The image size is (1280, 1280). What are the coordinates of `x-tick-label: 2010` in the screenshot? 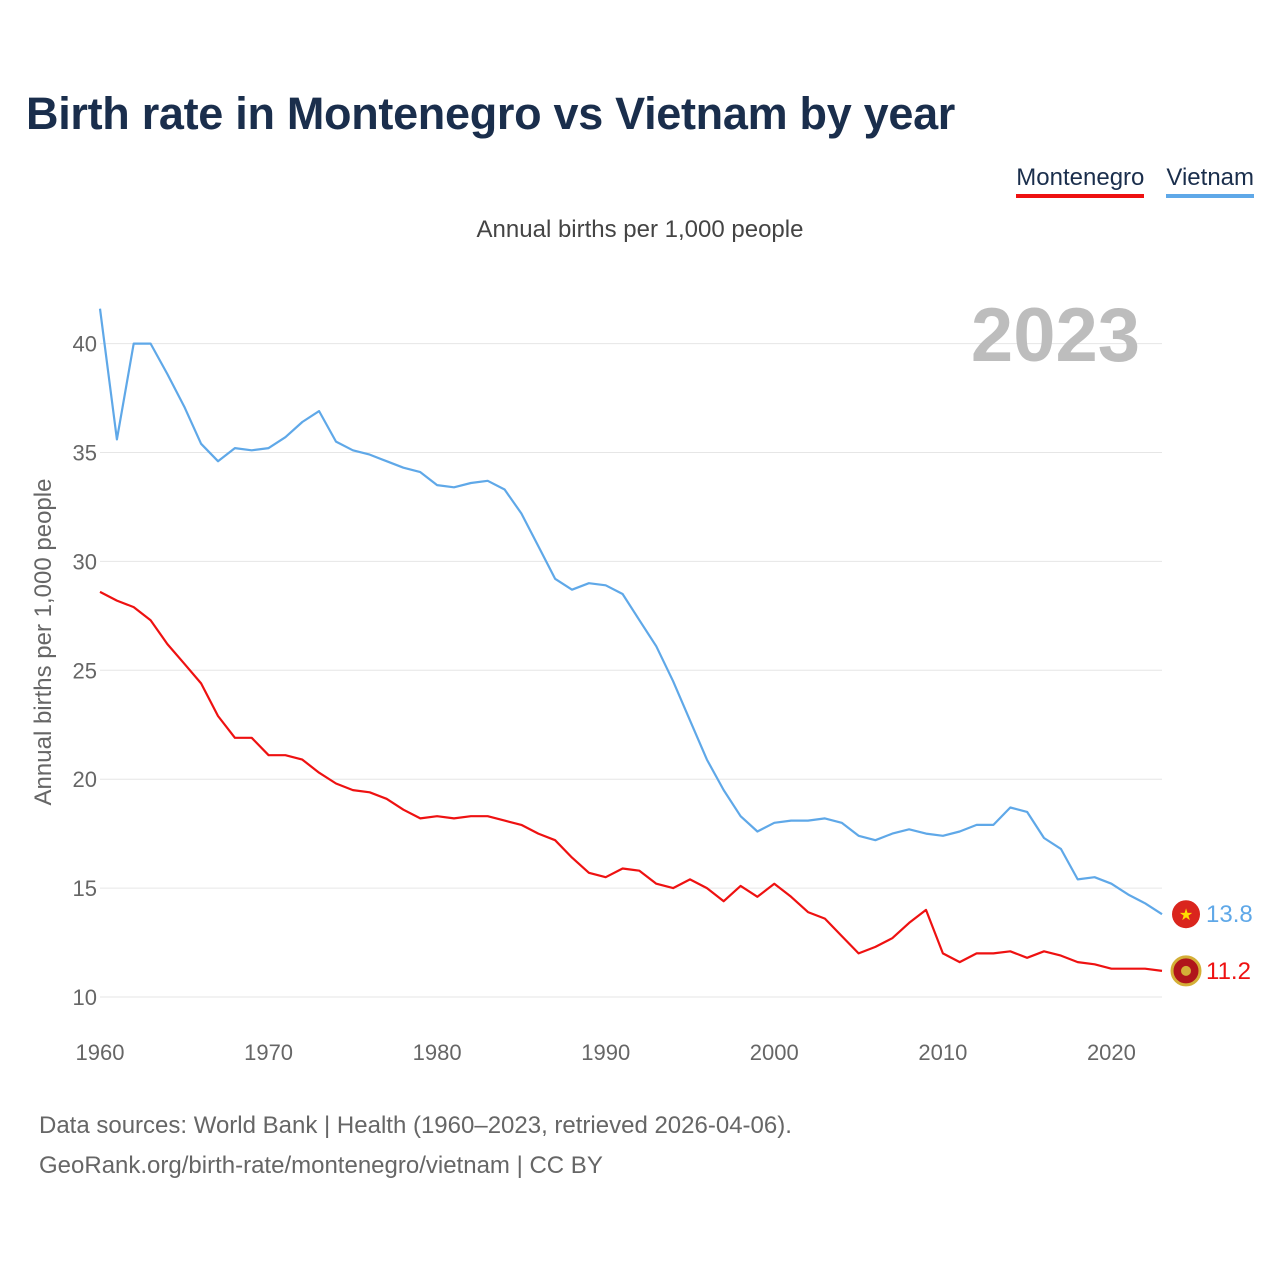 It's located at (942, 1052).